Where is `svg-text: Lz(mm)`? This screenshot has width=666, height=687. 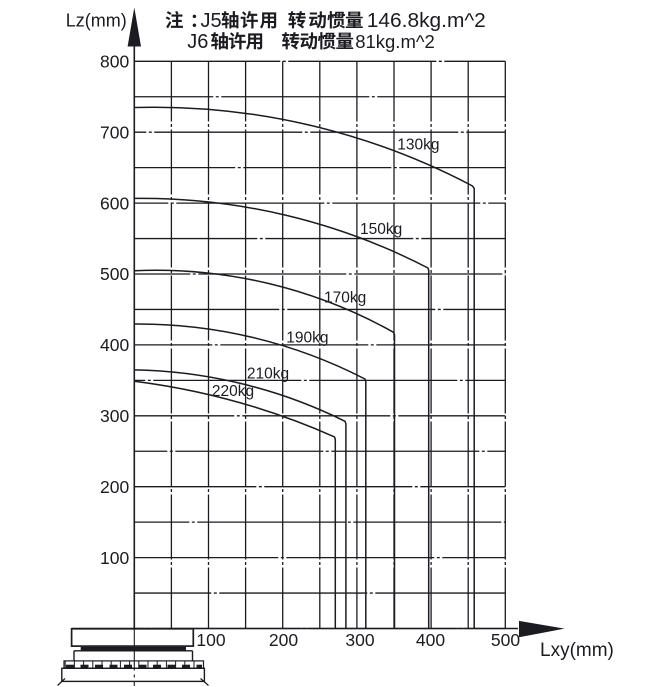
svg-text: Lz(mm) is located at coordinates (96, 20).